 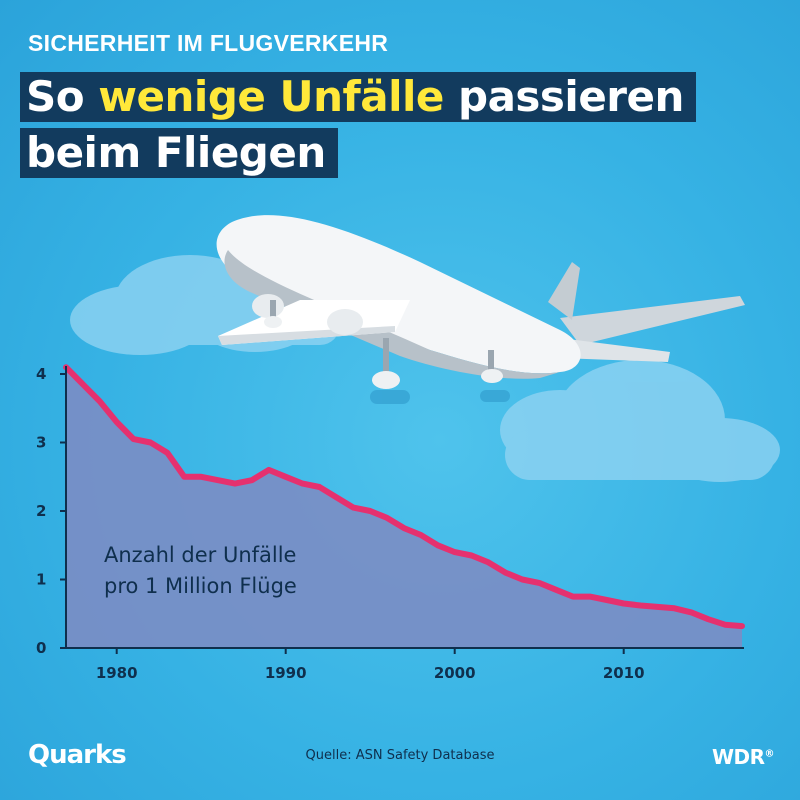 What do you see at coordinates (769, 754) in the screenshot?
I see `wdr-registered-mark: ®` at bounding box center [769, 754].